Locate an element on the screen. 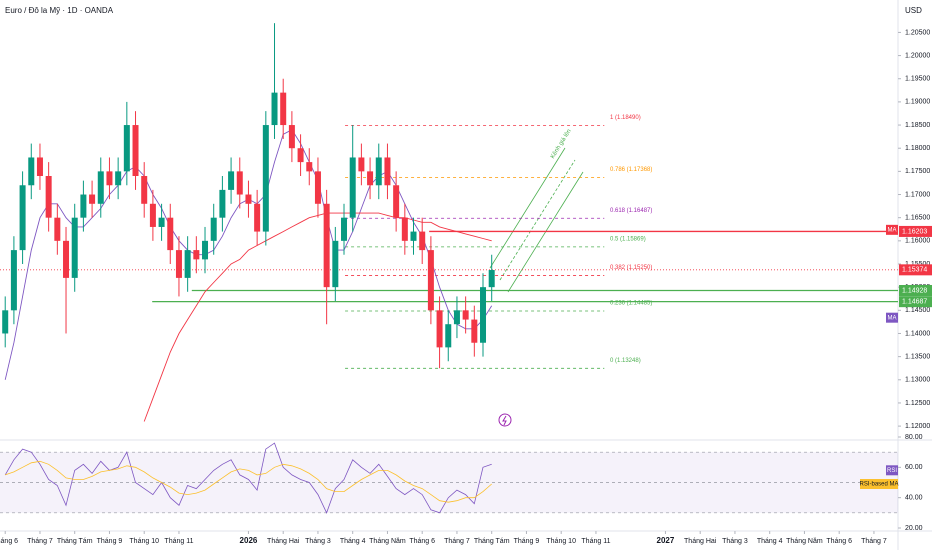  y-tick-label: 1.18000 is located at coordinates (917, 148).